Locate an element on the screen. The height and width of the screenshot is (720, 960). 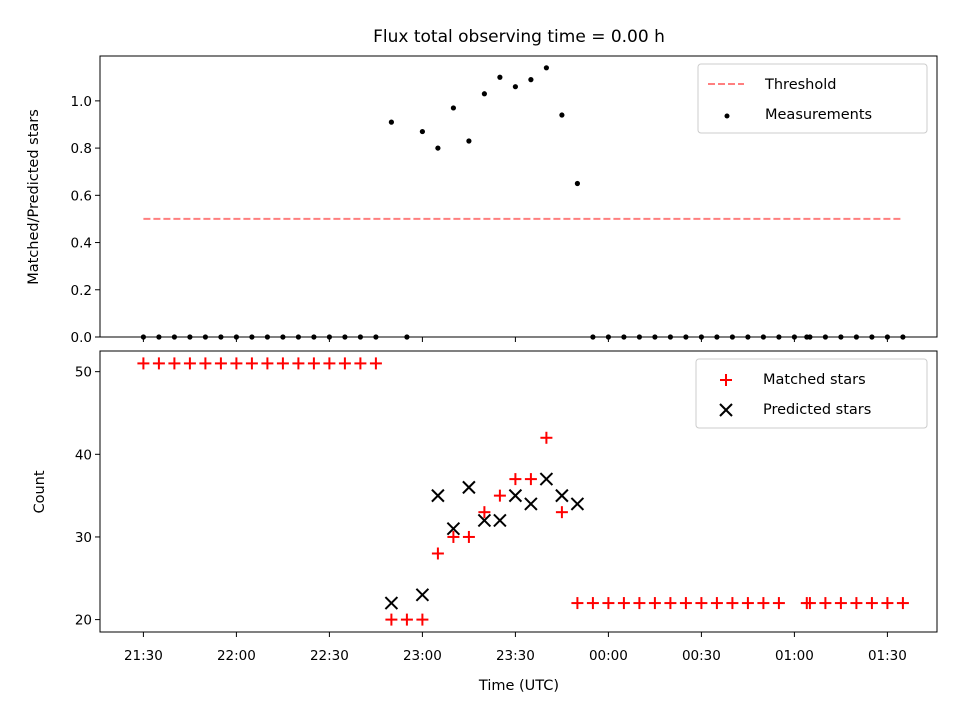
bottom-x-tick-label: 00:30 is located at coordinates (701, 656).